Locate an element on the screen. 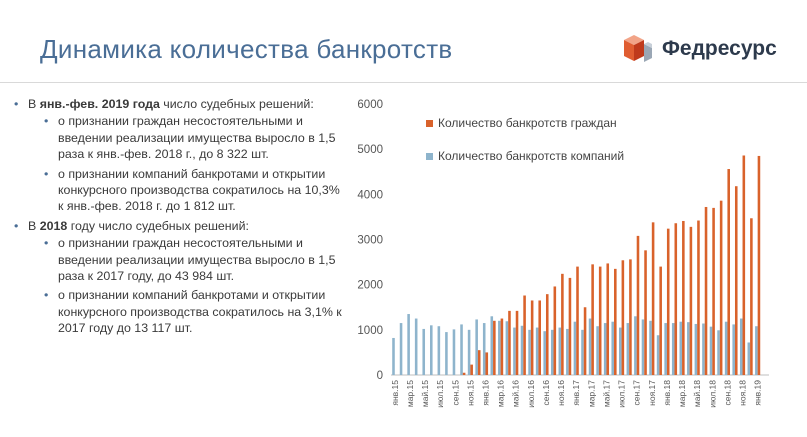 The height and width of the screenshot is (437, 807). x-tick-label: май.15 is located at coordinates (425, 393).